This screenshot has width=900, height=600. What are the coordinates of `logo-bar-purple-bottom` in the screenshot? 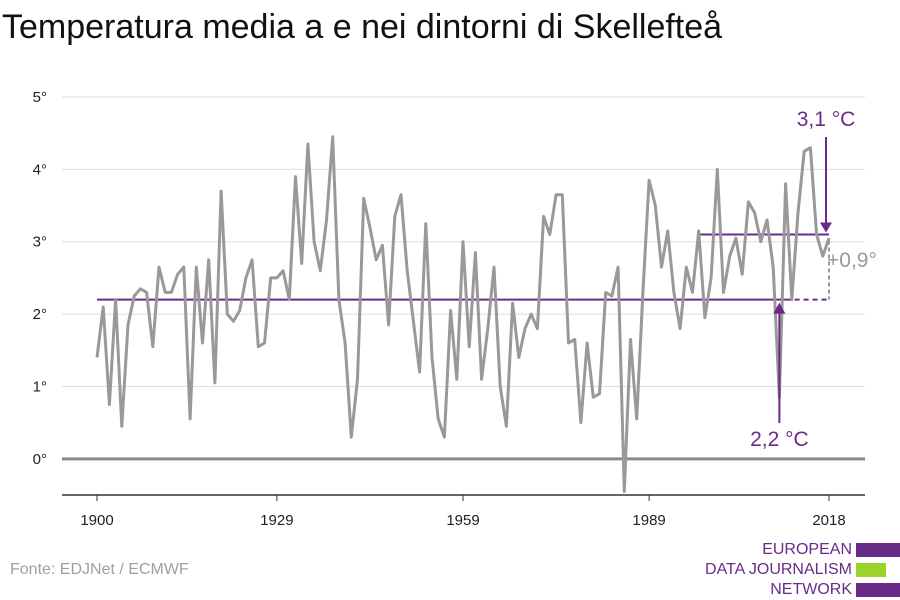 It's located at (878, 590).